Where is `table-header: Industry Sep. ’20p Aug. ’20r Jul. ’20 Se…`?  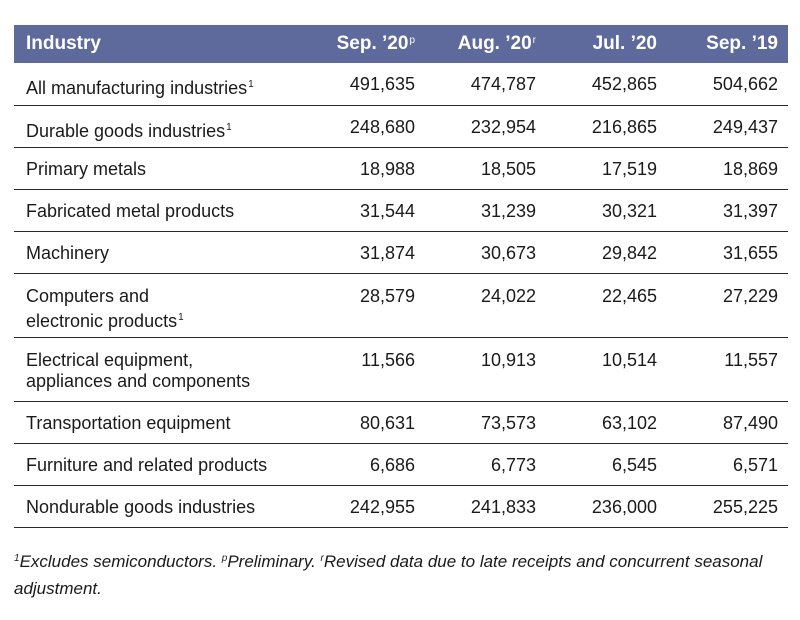 table-header: Industry Sep. ’20p Aug. ’20r Jul. ’20 Se… is located at coordinates (401, 44).